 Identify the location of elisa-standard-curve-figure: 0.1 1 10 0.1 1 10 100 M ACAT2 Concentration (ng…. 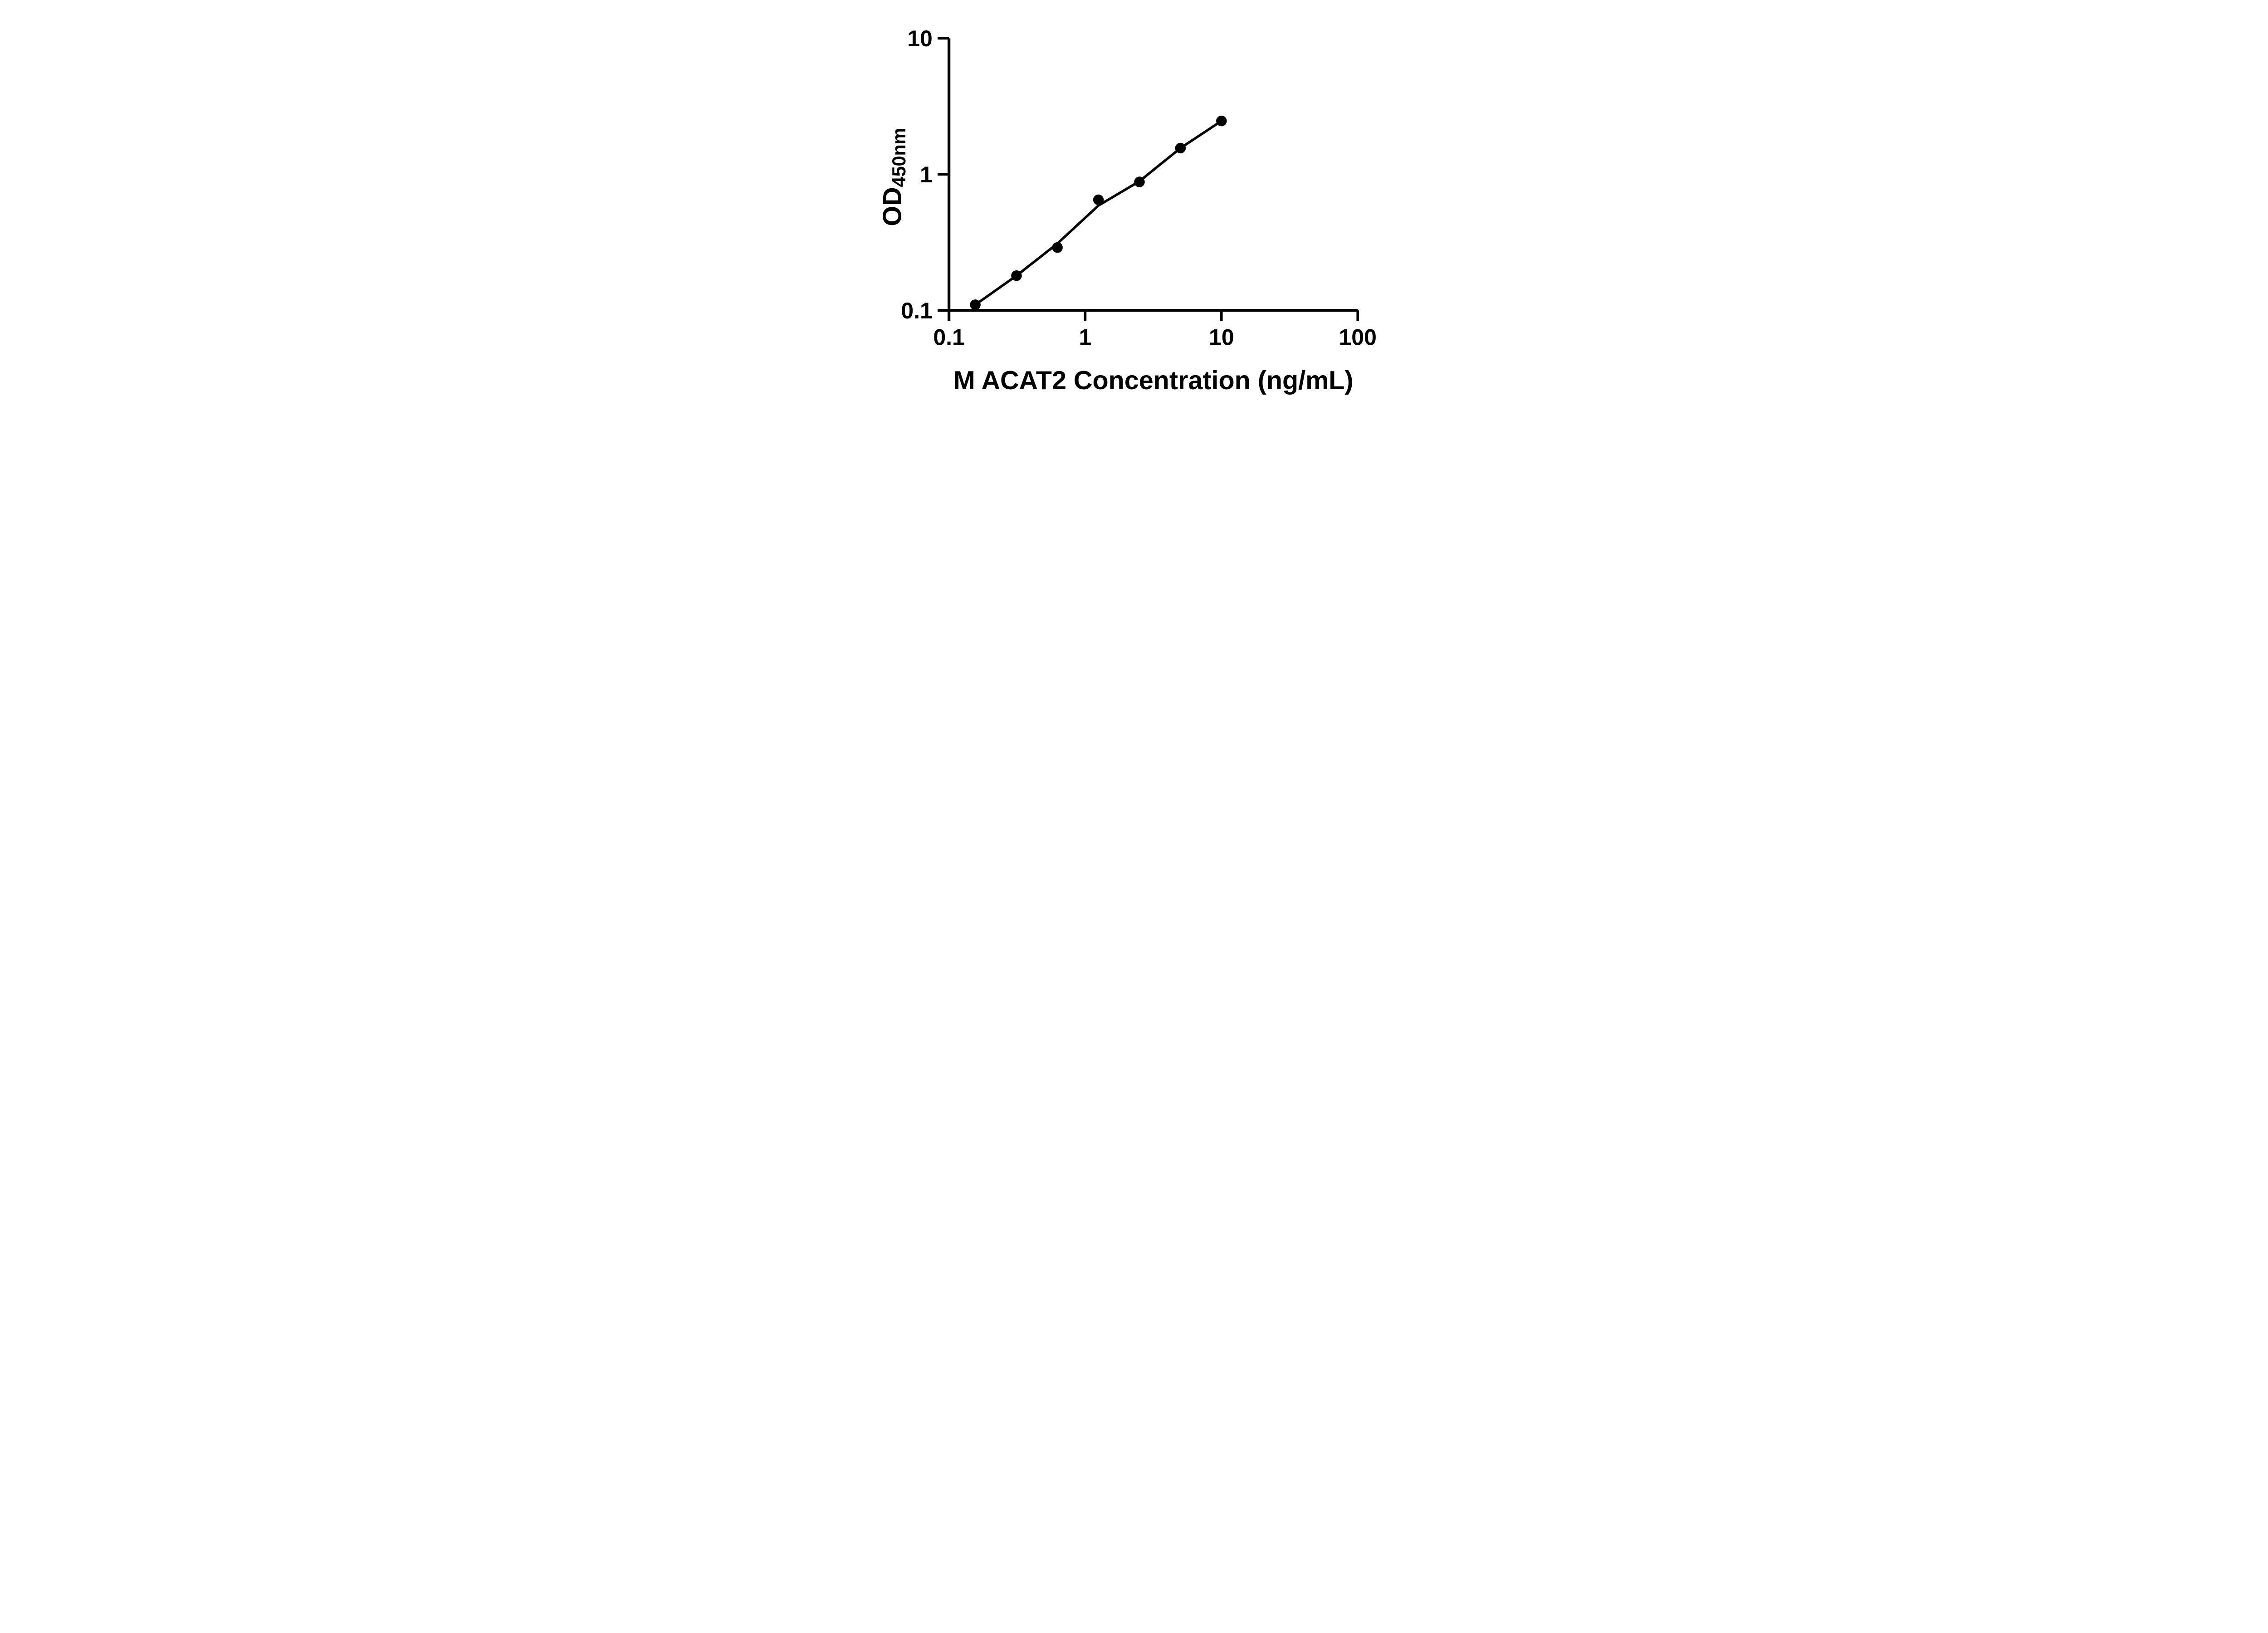
(1134, 204).